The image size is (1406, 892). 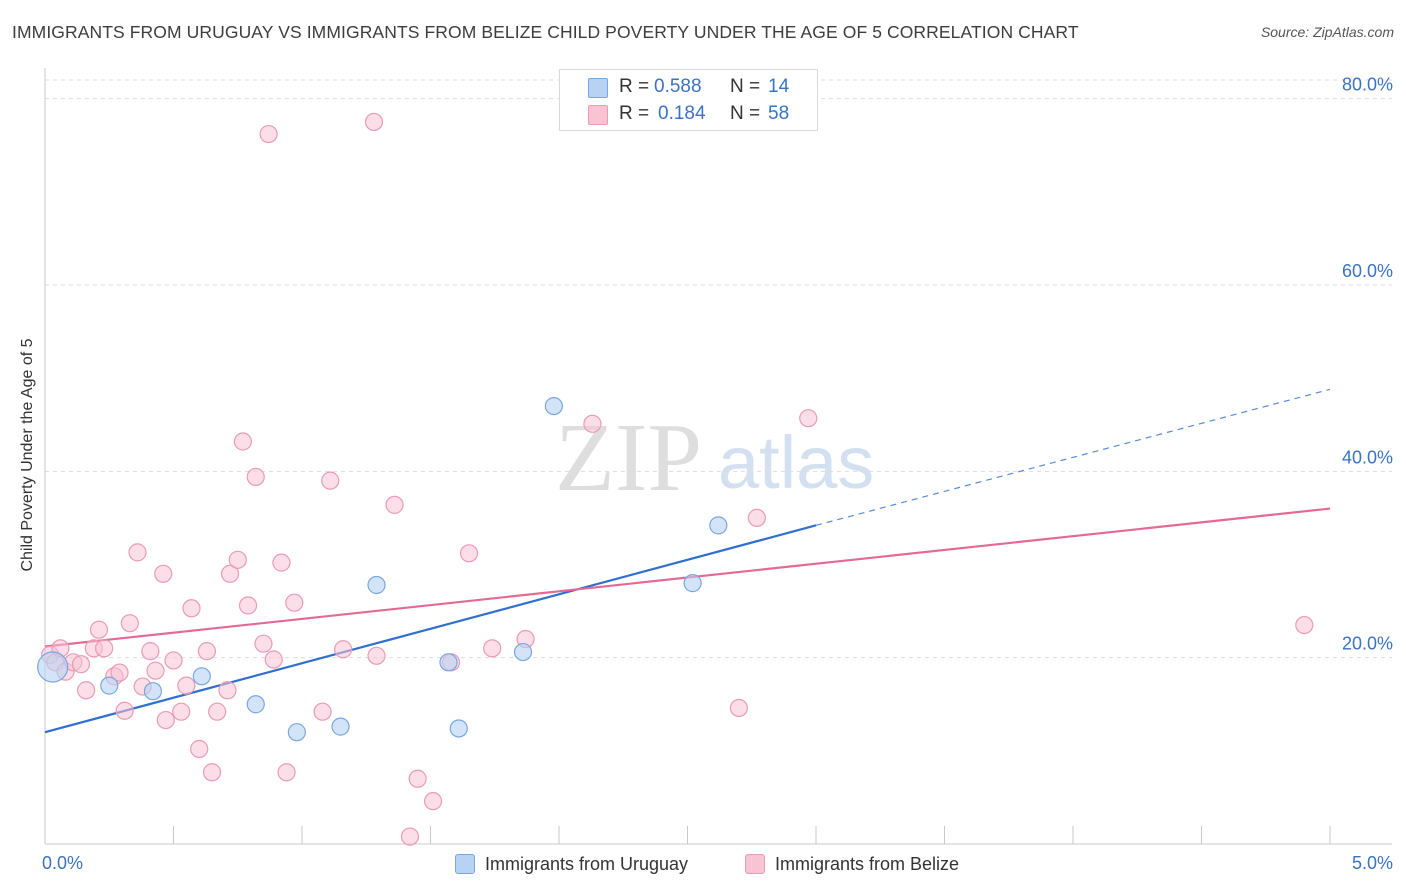 I want to click on legend-r-label-uruguay: R =, so click(x=634, y=86).